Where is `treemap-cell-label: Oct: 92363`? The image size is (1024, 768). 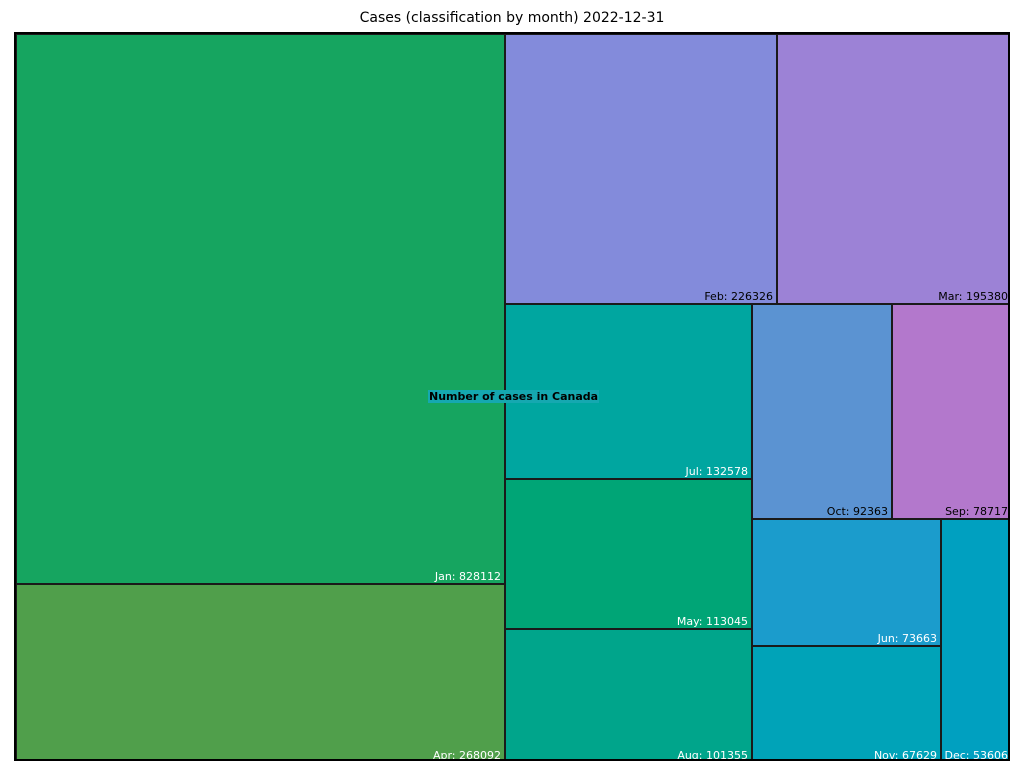
treemap-cell-label: Oct: 92363 is located at coordinates (857, 511).